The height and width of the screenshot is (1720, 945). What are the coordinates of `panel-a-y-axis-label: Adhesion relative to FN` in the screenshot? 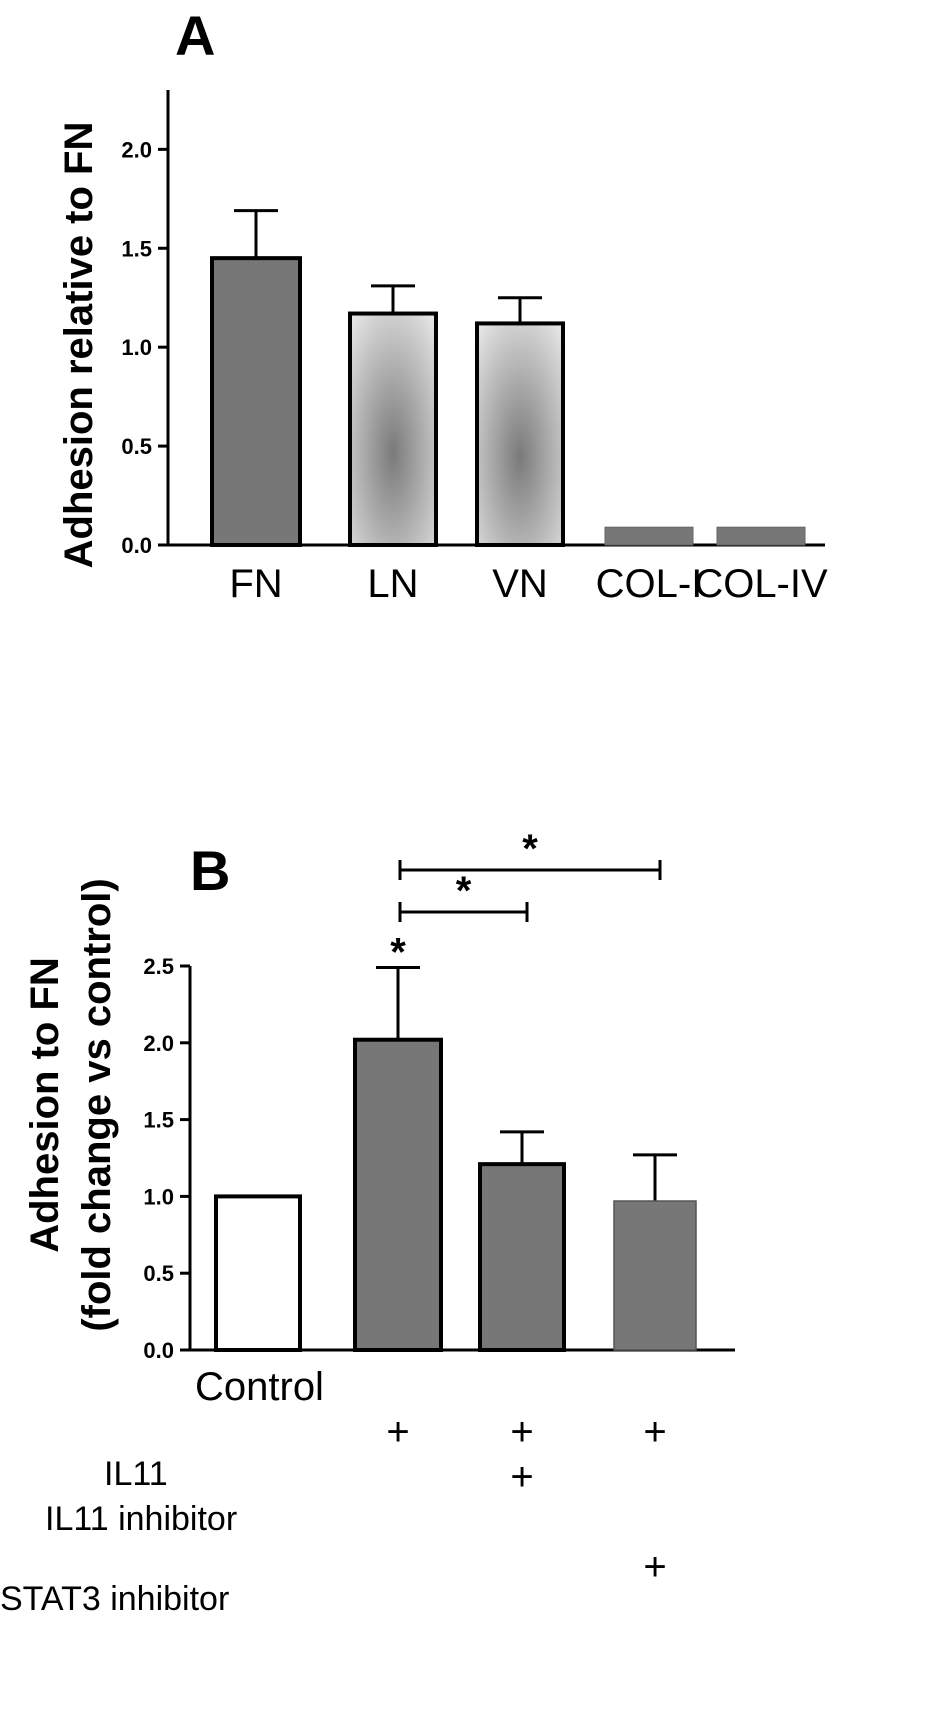 It's located at (79, 345).